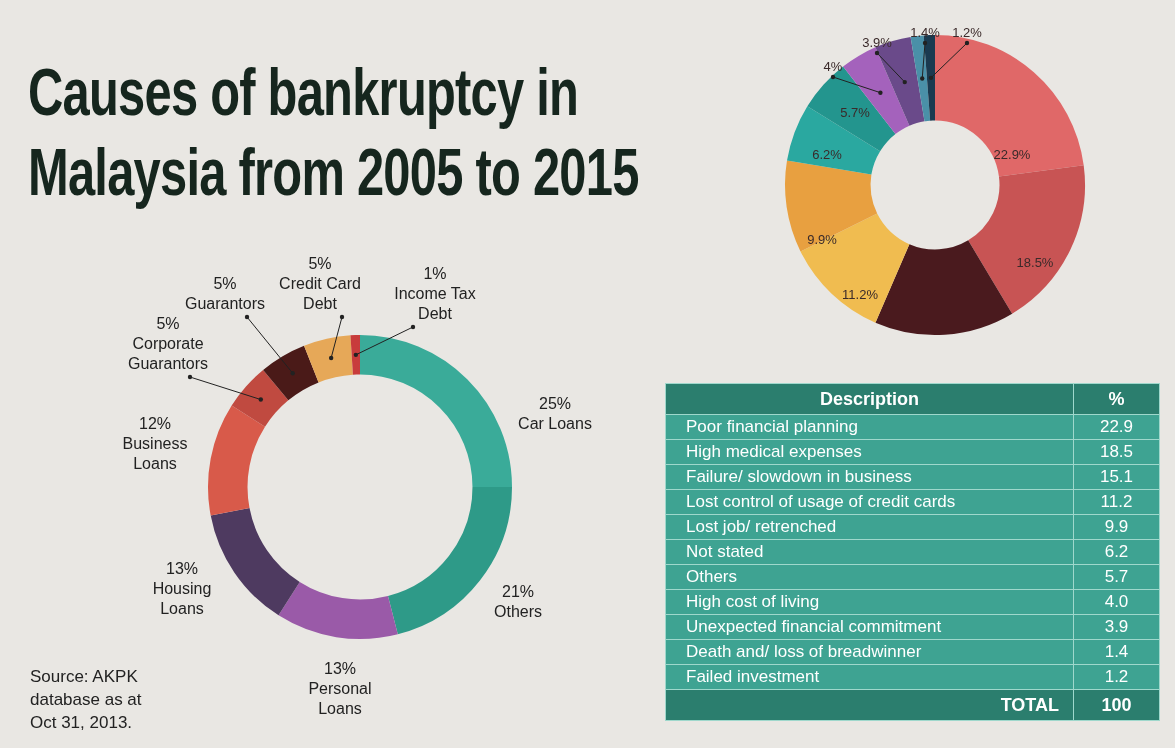 The width and height of the screenshot is (1175, 748). What do you see at coordinates (155, 424) in the screenshot?
I see `data-label: 12%` at bounding box center [155, 424].